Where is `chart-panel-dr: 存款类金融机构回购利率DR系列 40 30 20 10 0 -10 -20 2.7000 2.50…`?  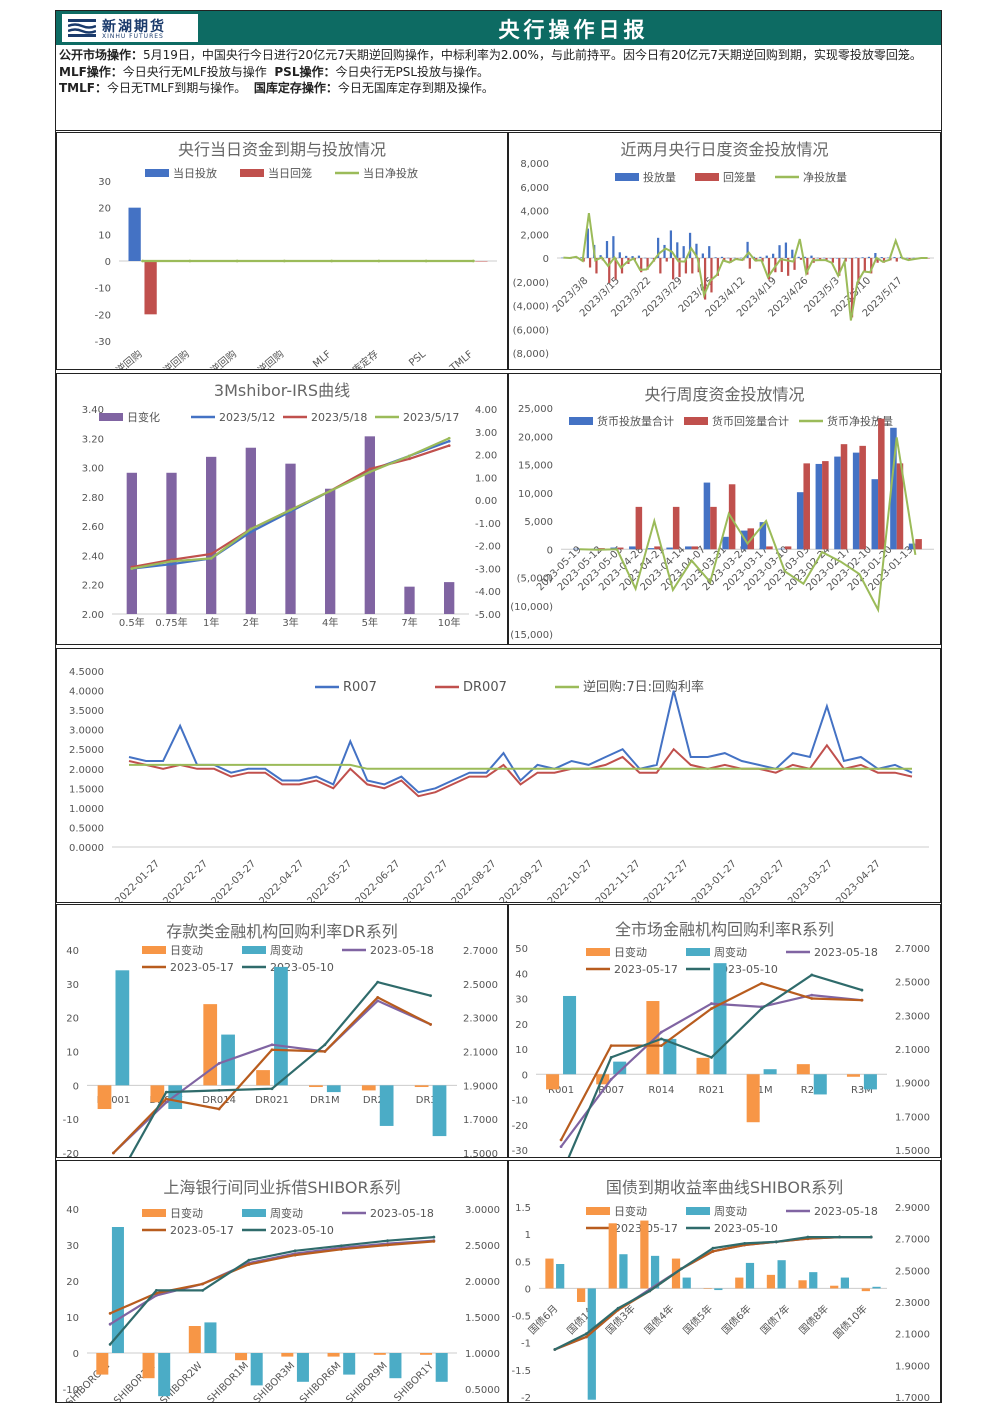
chart-panel-dr: 存款类金融机构回购利率DR系列 40 30 20 10 0 -10 -20 2.7000 2.50… is located at coordinates (282, 1031).